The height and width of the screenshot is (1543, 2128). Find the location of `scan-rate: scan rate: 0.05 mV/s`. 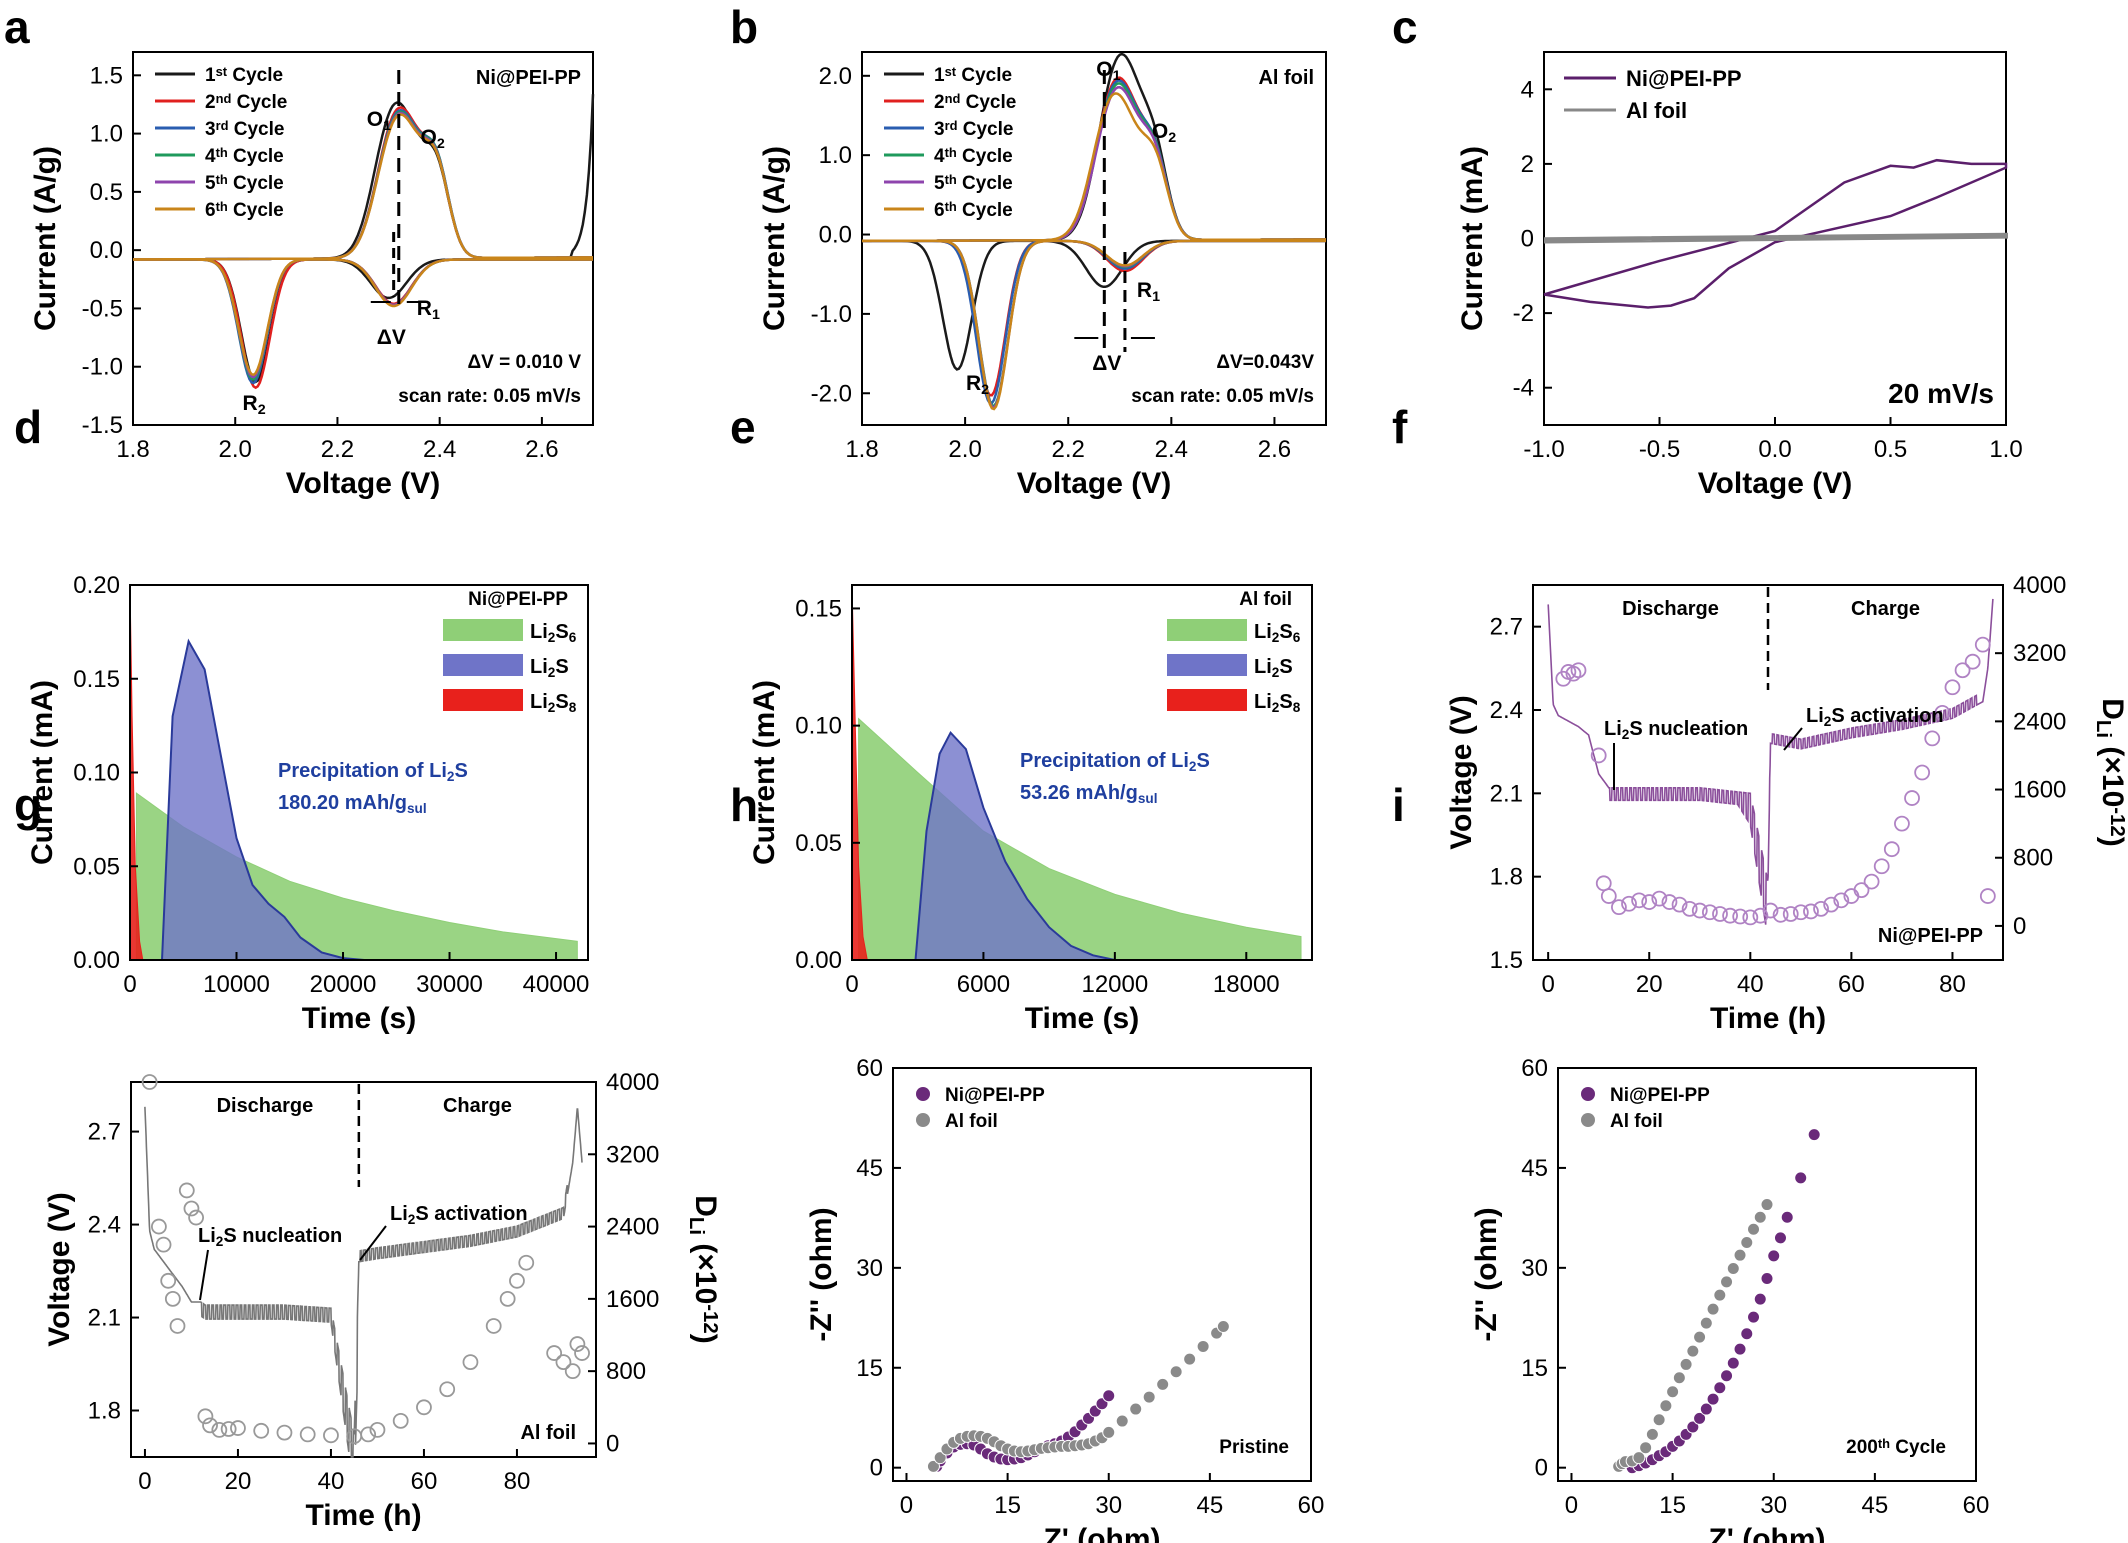

scan-rate: scan rate: 0.05 mV/s is located at coordinates (489, 396).